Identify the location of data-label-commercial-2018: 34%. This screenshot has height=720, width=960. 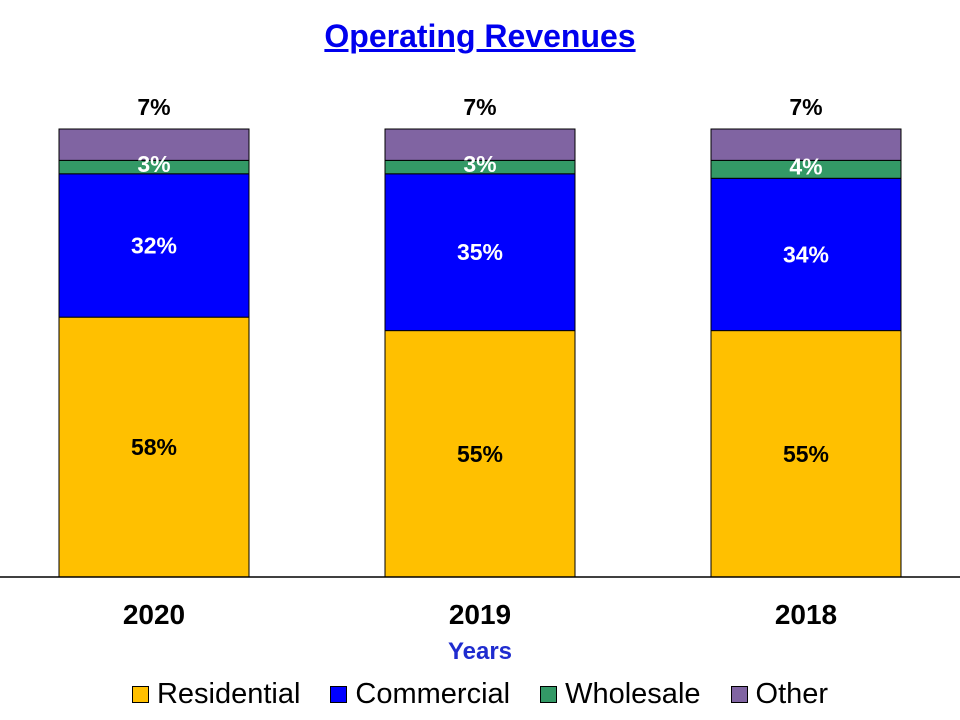
(806, 254).